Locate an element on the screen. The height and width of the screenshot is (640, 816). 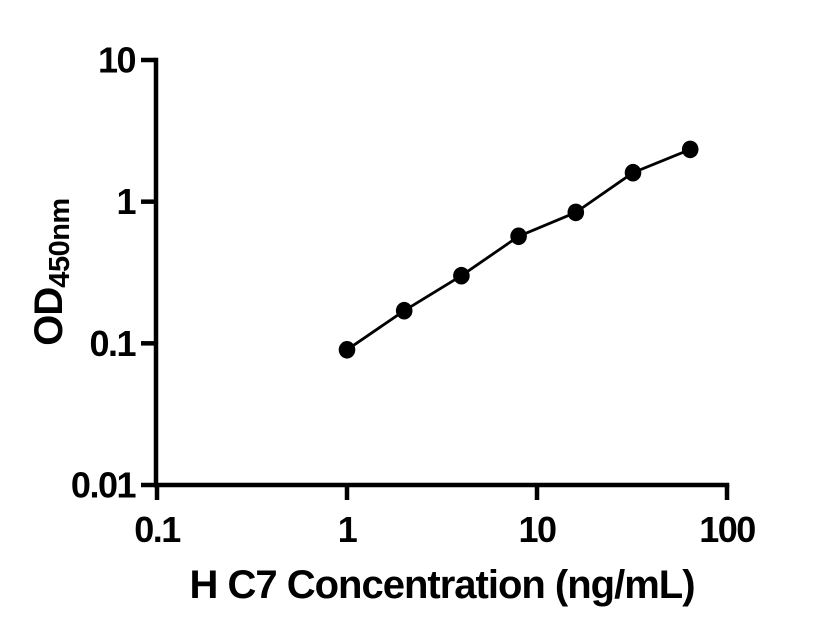
y-tick-label: 0.1 is located at coordinates (112, 343).